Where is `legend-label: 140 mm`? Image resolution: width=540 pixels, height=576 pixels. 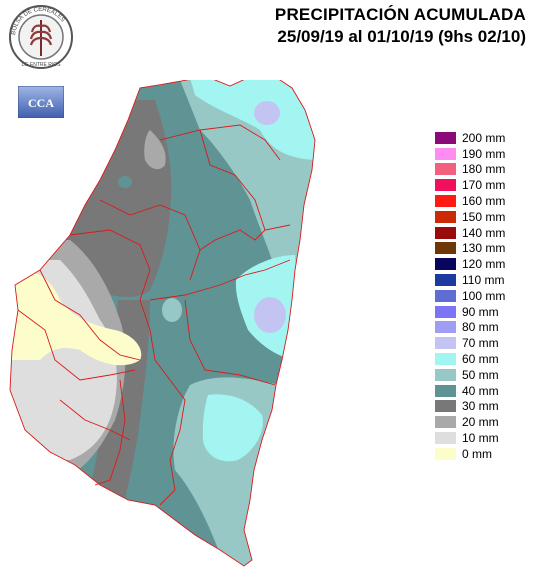 legend-label: 140 mm is located at coordinates (484, 232).